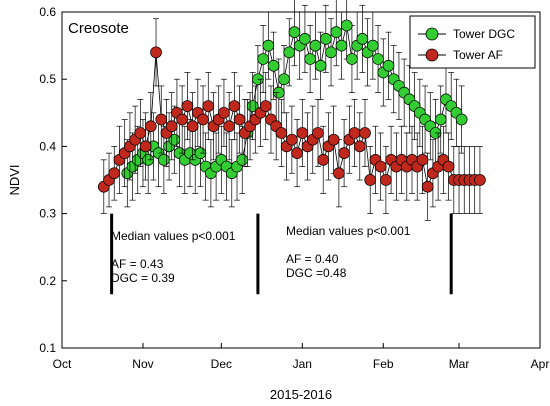  Describe the element at coordinates (143, 278) in the screenshot. I see `annotation-line: DGC = 0.39` at that location.